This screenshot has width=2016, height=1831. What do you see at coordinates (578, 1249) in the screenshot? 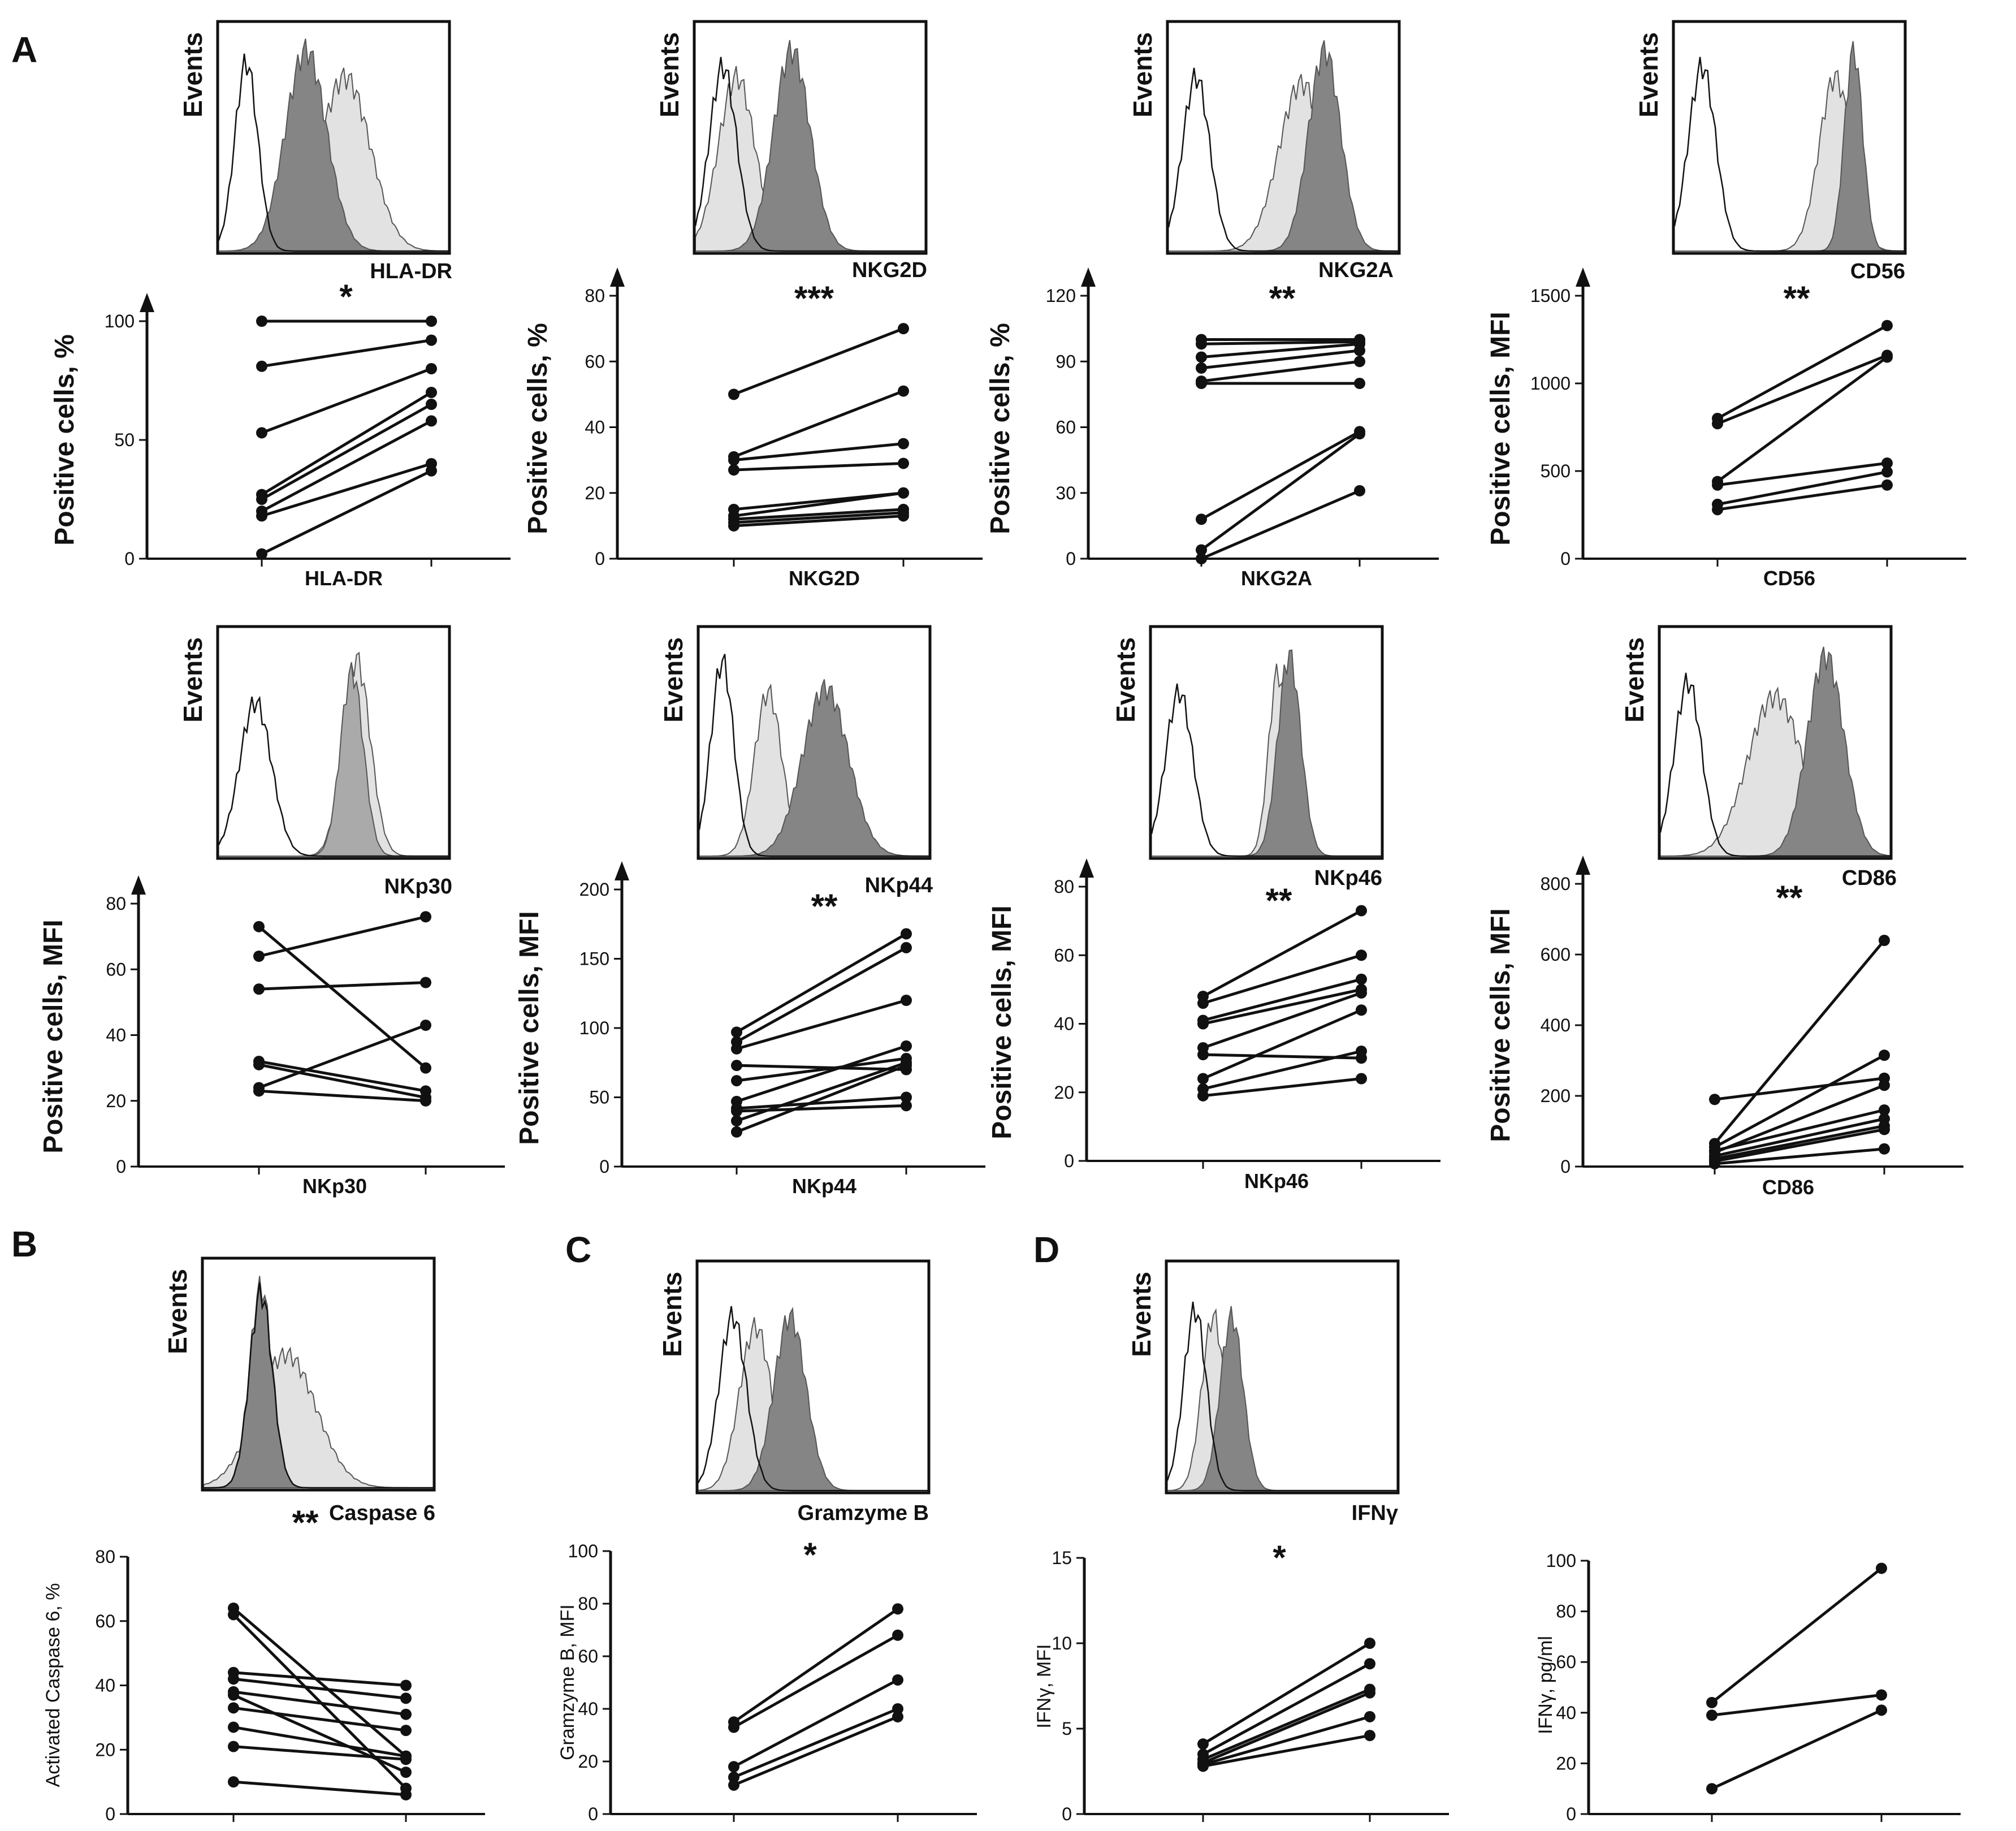
I see `panel-letter-c: C` at bounding box center [578, 1249].